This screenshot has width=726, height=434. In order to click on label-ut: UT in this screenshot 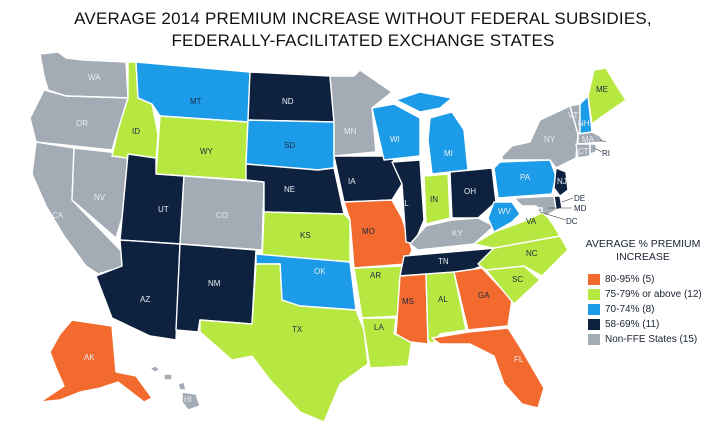, I will do `click(163, 209)`.